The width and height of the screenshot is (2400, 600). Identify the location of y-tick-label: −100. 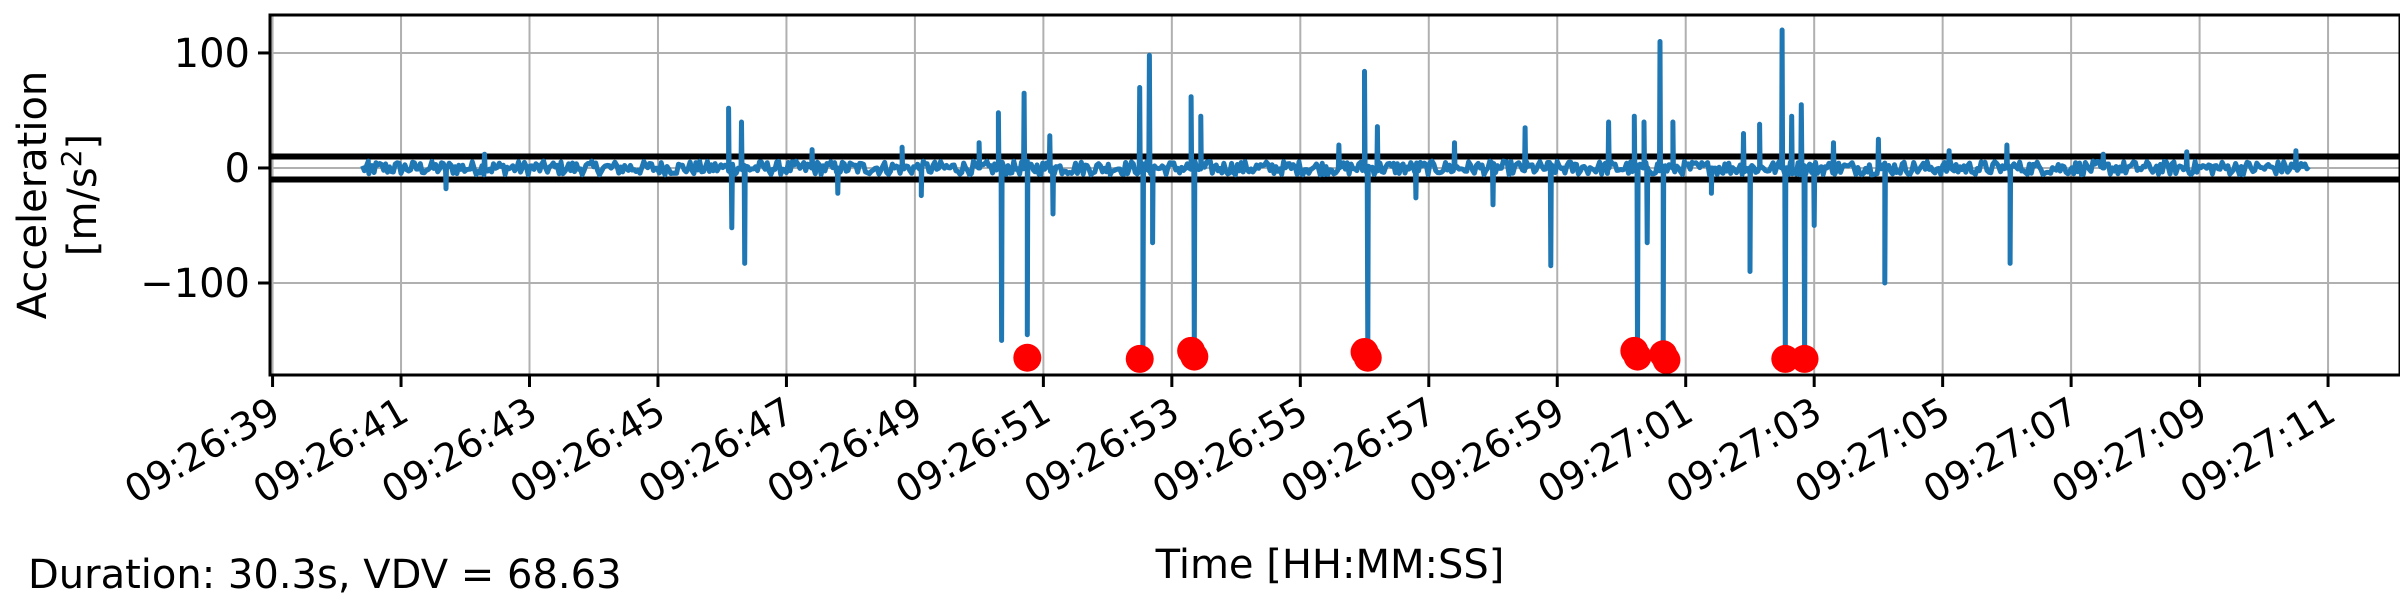
(195, 284).